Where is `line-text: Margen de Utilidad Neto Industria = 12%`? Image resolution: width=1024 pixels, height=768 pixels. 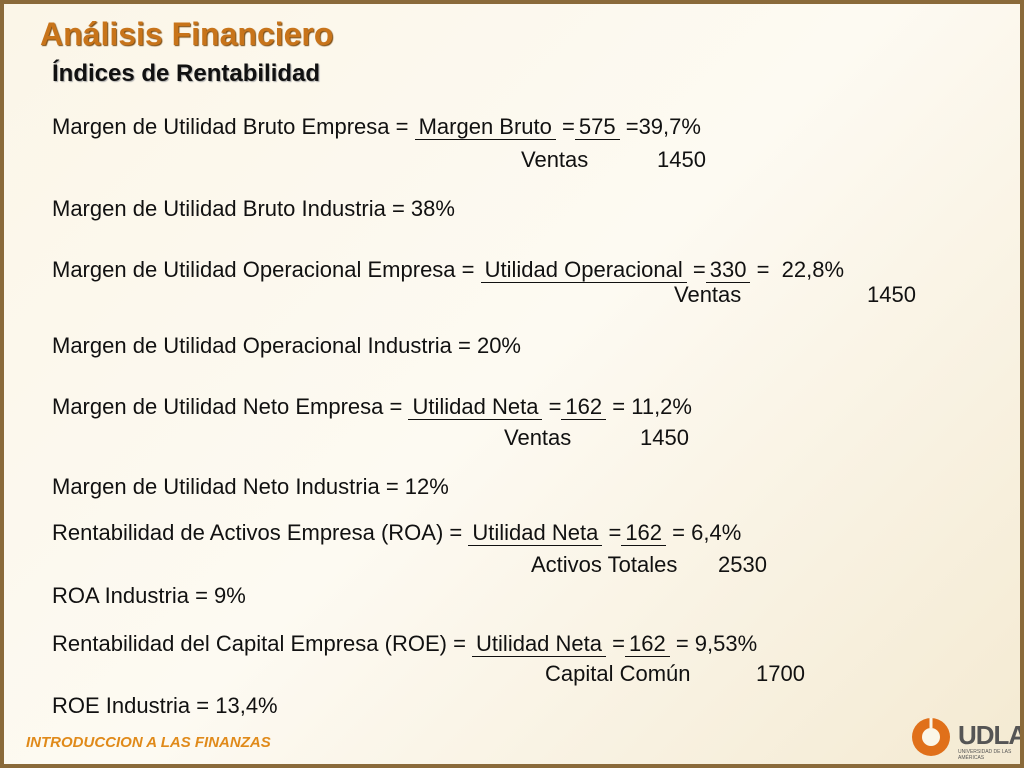
line-text: Margen de Utilidad Neto Industria = 12% is located at coordinates (250, 486).